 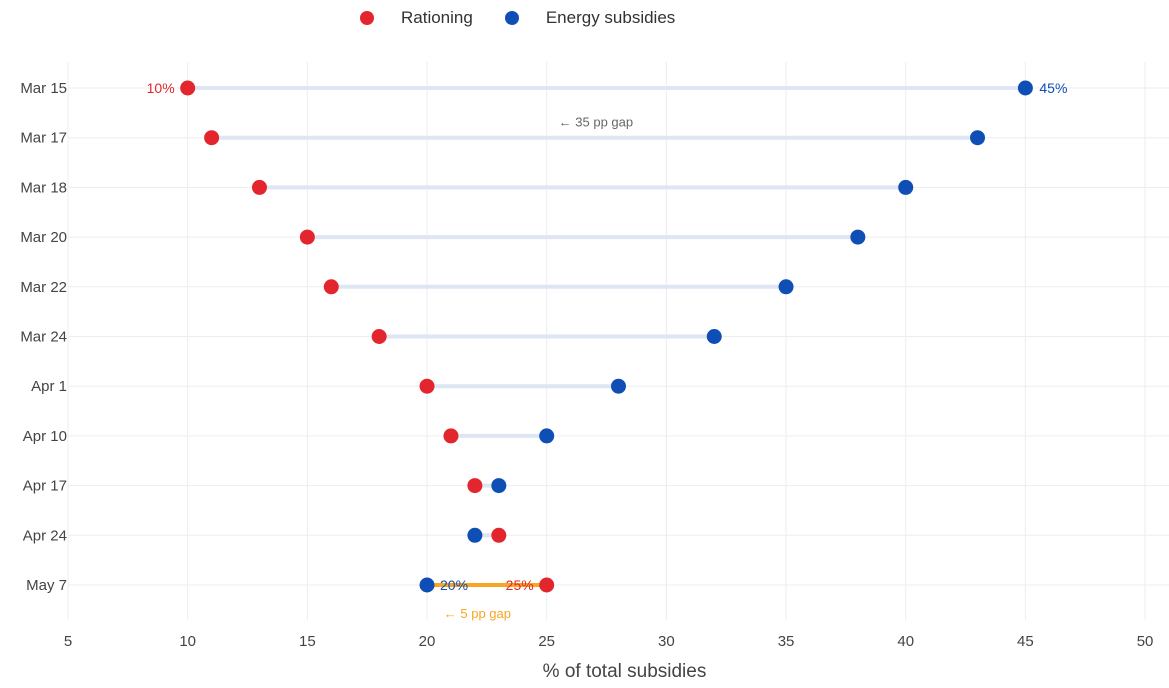 What do you see at coordinates (596, 122) in the screenshot?
I see `annotation-35-pp-gap: ← 35 pp gap` at bounding box center [596, 122].